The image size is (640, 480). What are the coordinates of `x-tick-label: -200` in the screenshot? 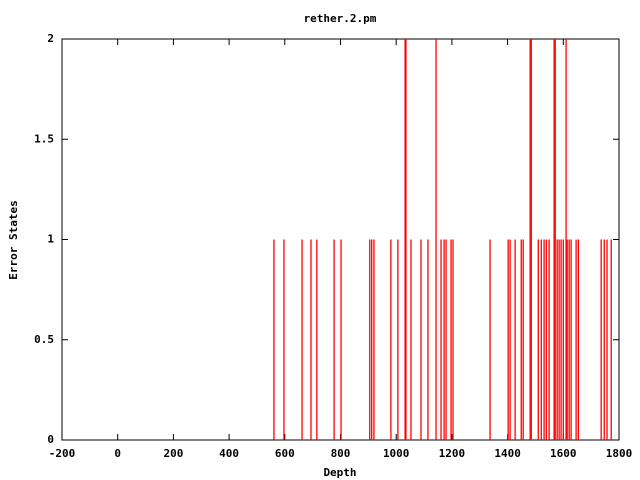 It's located at (62, 453).